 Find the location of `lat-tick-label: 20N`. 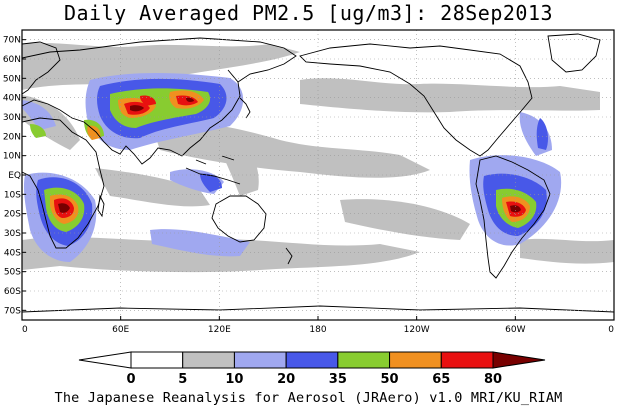

lat-tick-label: 20N is located at coordinates (12, 137).